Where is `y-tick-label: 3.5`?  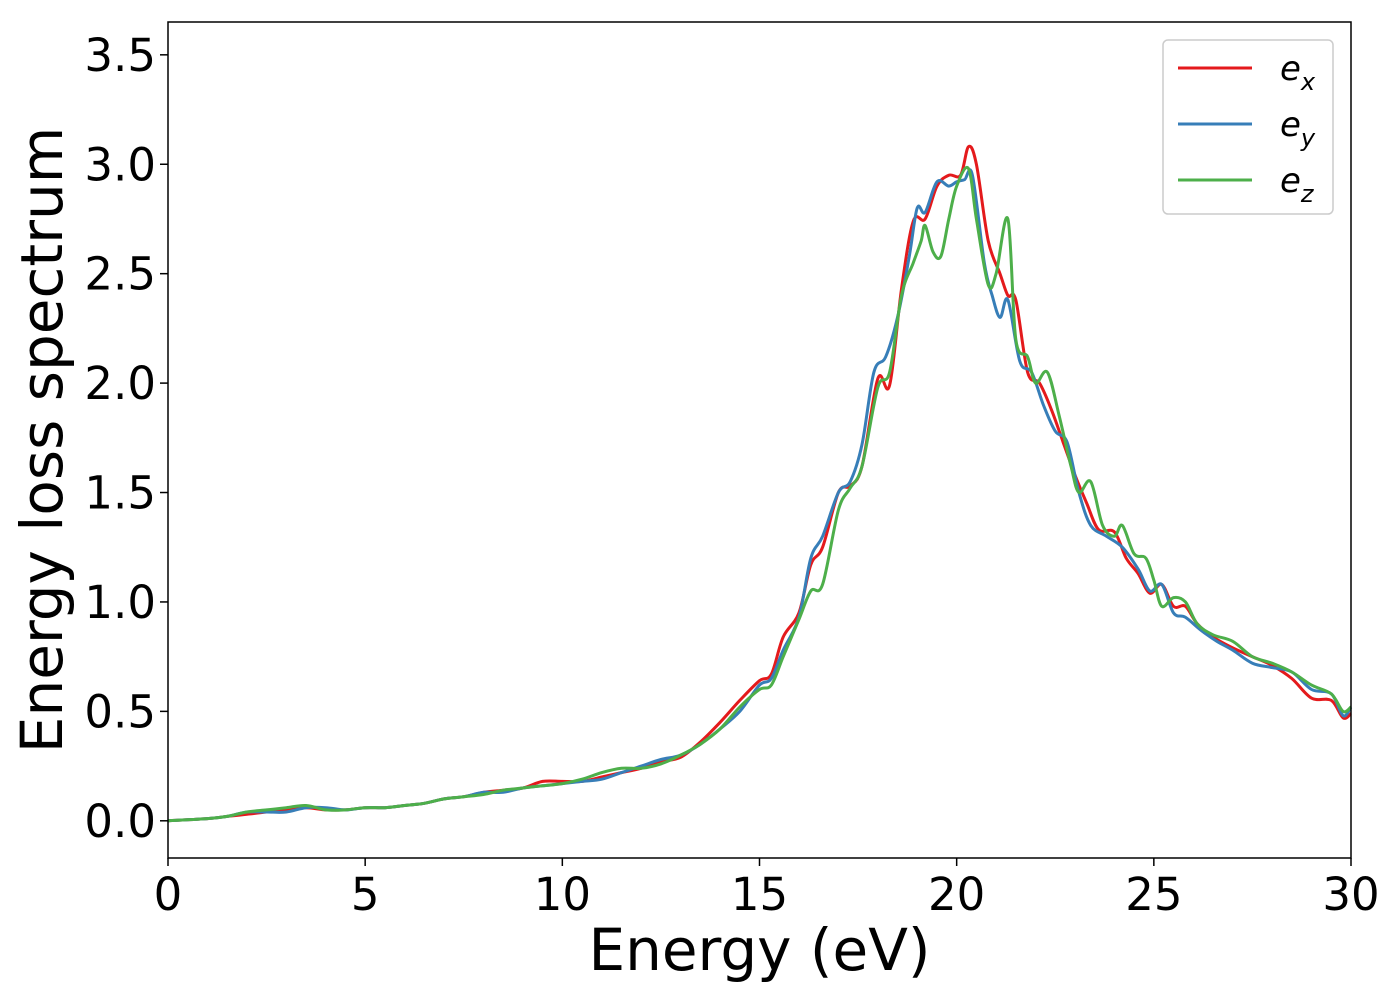
y-tick-label: 3.5 is located at coordinates (120, 55).